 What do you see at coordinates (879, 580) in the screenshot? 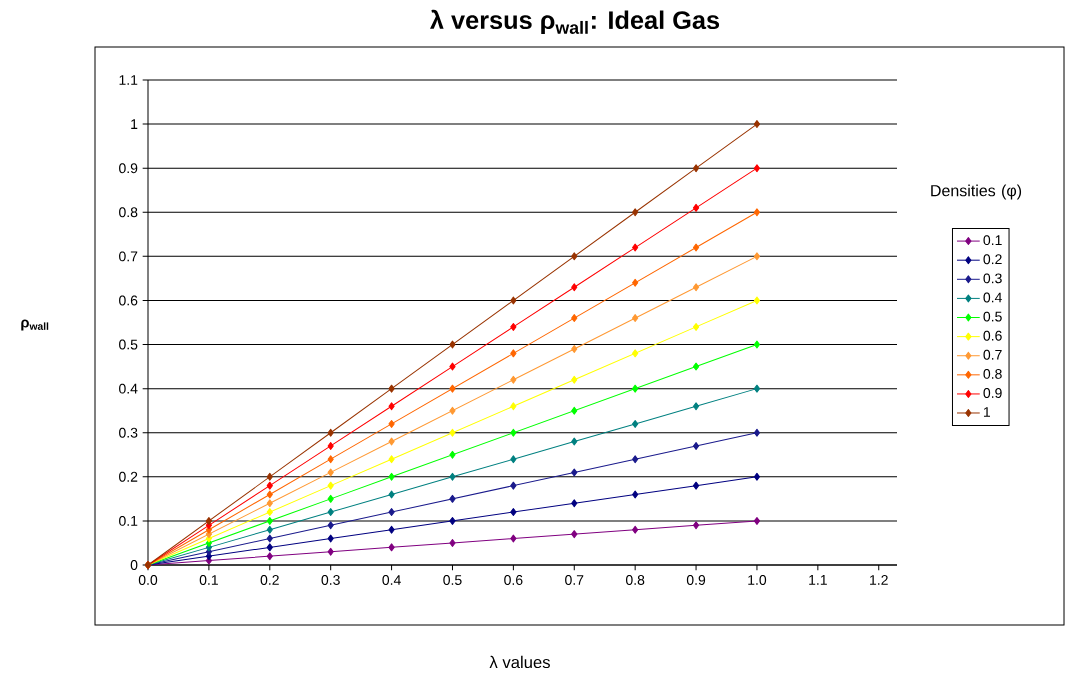
I see `x-tick-label: 1.2` at bounding box center [879, 580].